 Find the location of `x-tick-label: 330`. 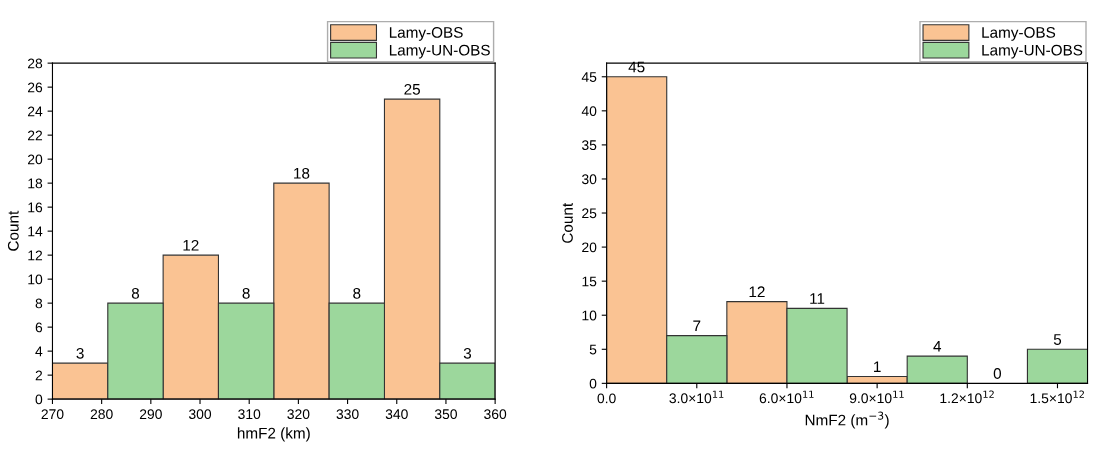

x-tick-label: 330 is located at coordinates (347, 414).